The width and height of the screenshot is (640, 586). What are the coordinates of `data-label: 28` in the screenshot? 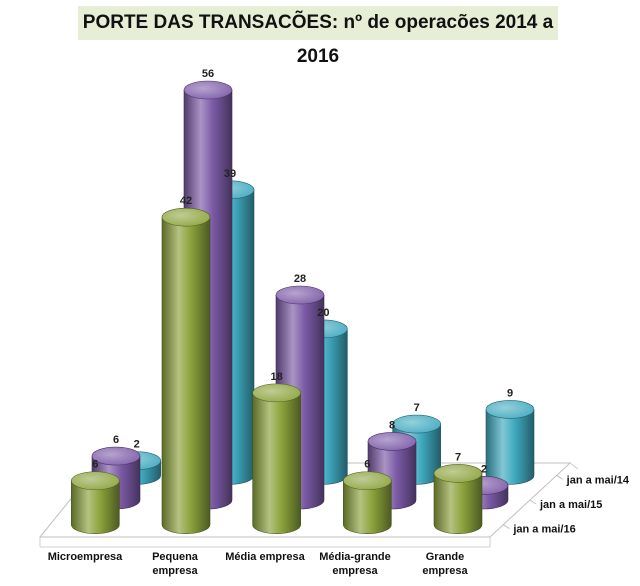 It's located at (300, 279).